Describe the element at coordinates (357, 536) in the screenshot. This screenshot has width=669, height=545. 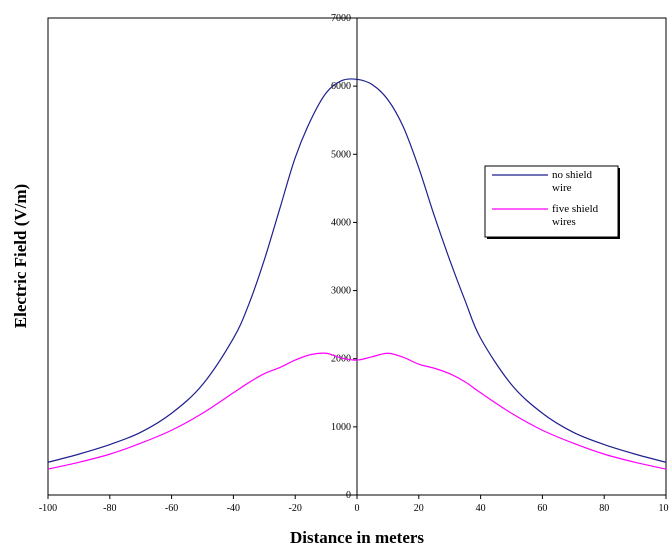
I see `x-axis-label: Distance in meters` at that location.